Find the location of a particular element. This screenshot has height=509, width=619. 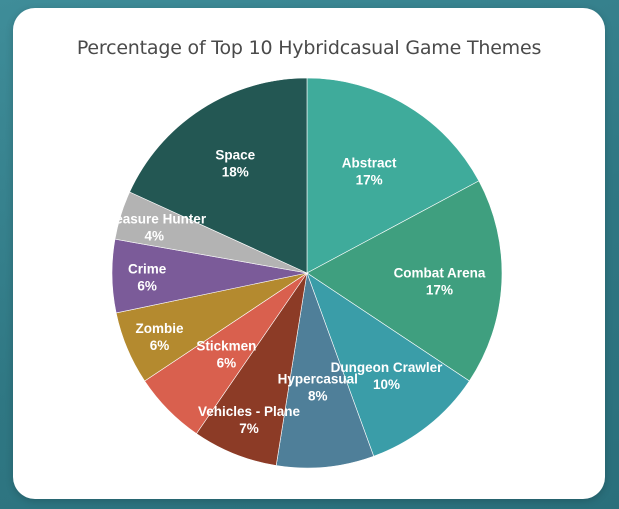

slice-label-space: Space 18% is located at coordinates (235, 163).